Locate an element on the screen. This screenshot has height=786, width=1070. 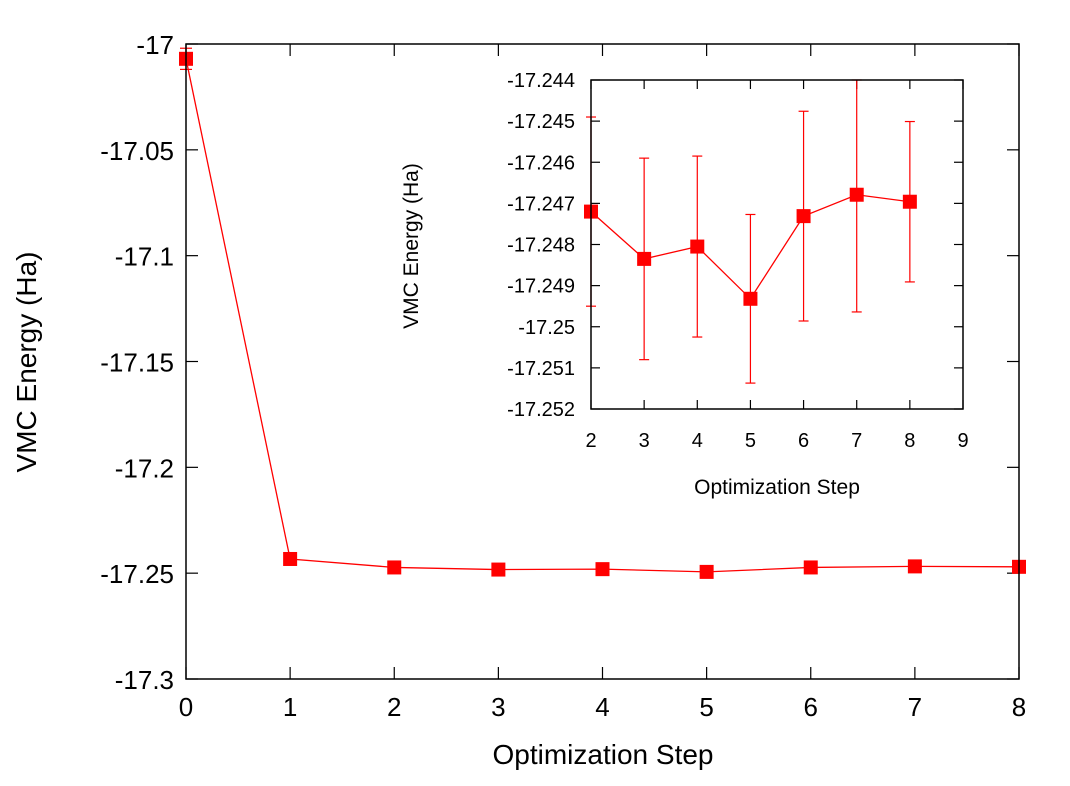
main-x-axis-label: Optimization Step is located at coordinates (603, 754).